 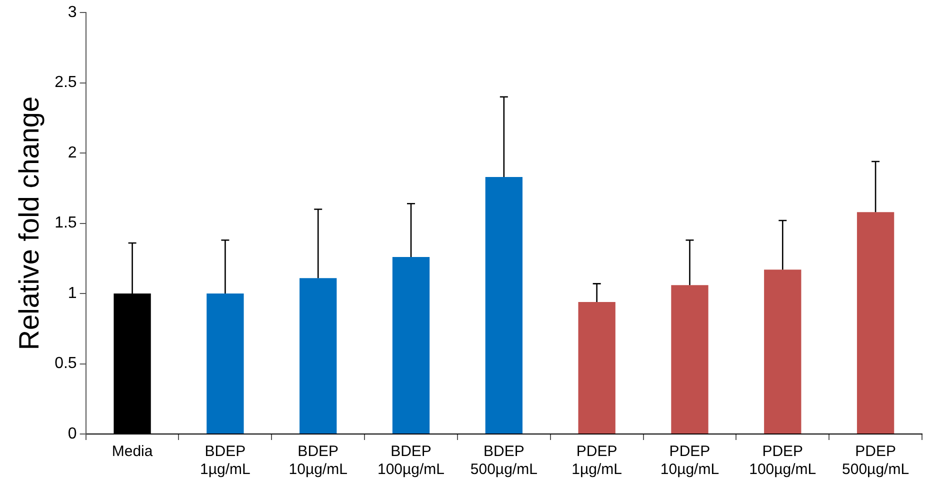 What do you see at coordinates (72, 13) in the screenshot?
I see `y-tick-label: 3` at bounding box center [72, 13].